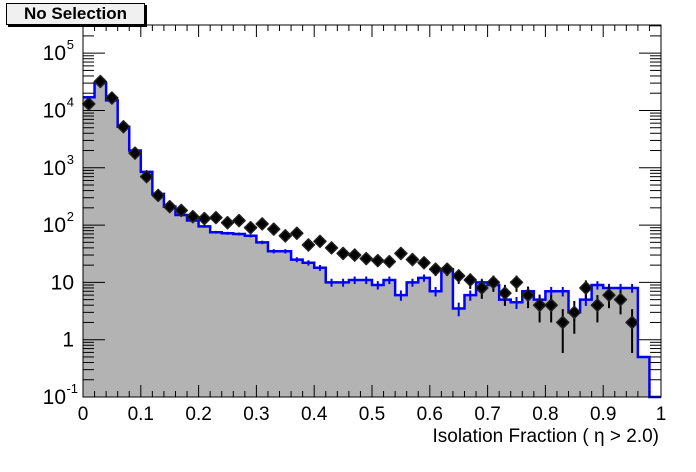  What do you see at coordinates (314, 414) in the screenshot?
I see `x-tick-label: 0.4` at bounding box center [314, 414].